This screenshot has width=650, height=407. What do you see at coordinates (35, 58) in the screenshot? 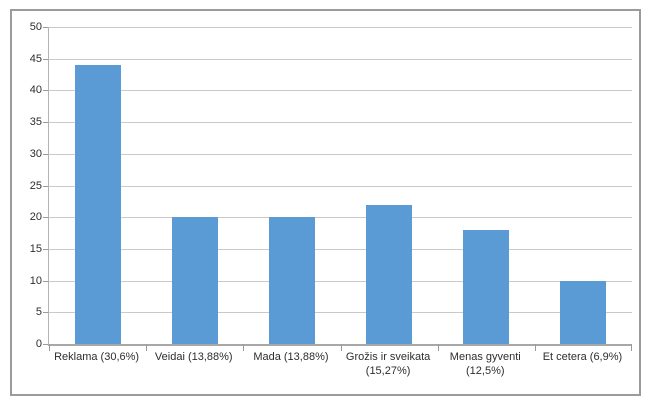
I see `y-axis-tick-label: 45` at bounding box center [35, 58].